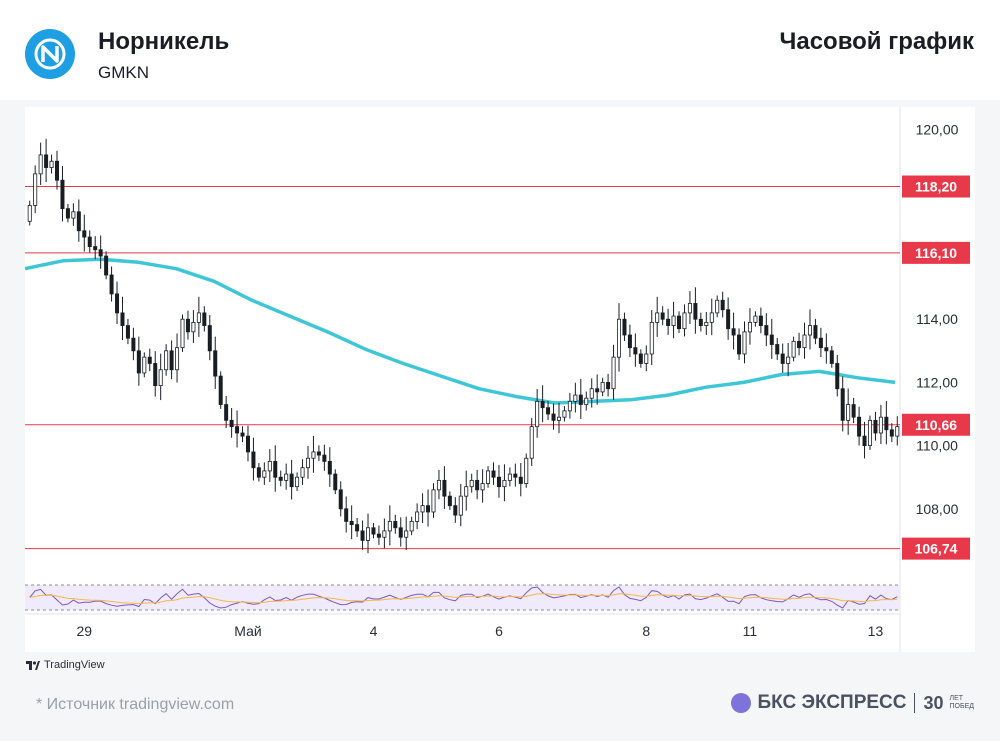 The height and width of the screenshot is (741, 1000). Describe the element at coordinates (962, 703) in the screenshot. I see `brand-years-caption: ЛЕТ ПОБЕД` at that location.